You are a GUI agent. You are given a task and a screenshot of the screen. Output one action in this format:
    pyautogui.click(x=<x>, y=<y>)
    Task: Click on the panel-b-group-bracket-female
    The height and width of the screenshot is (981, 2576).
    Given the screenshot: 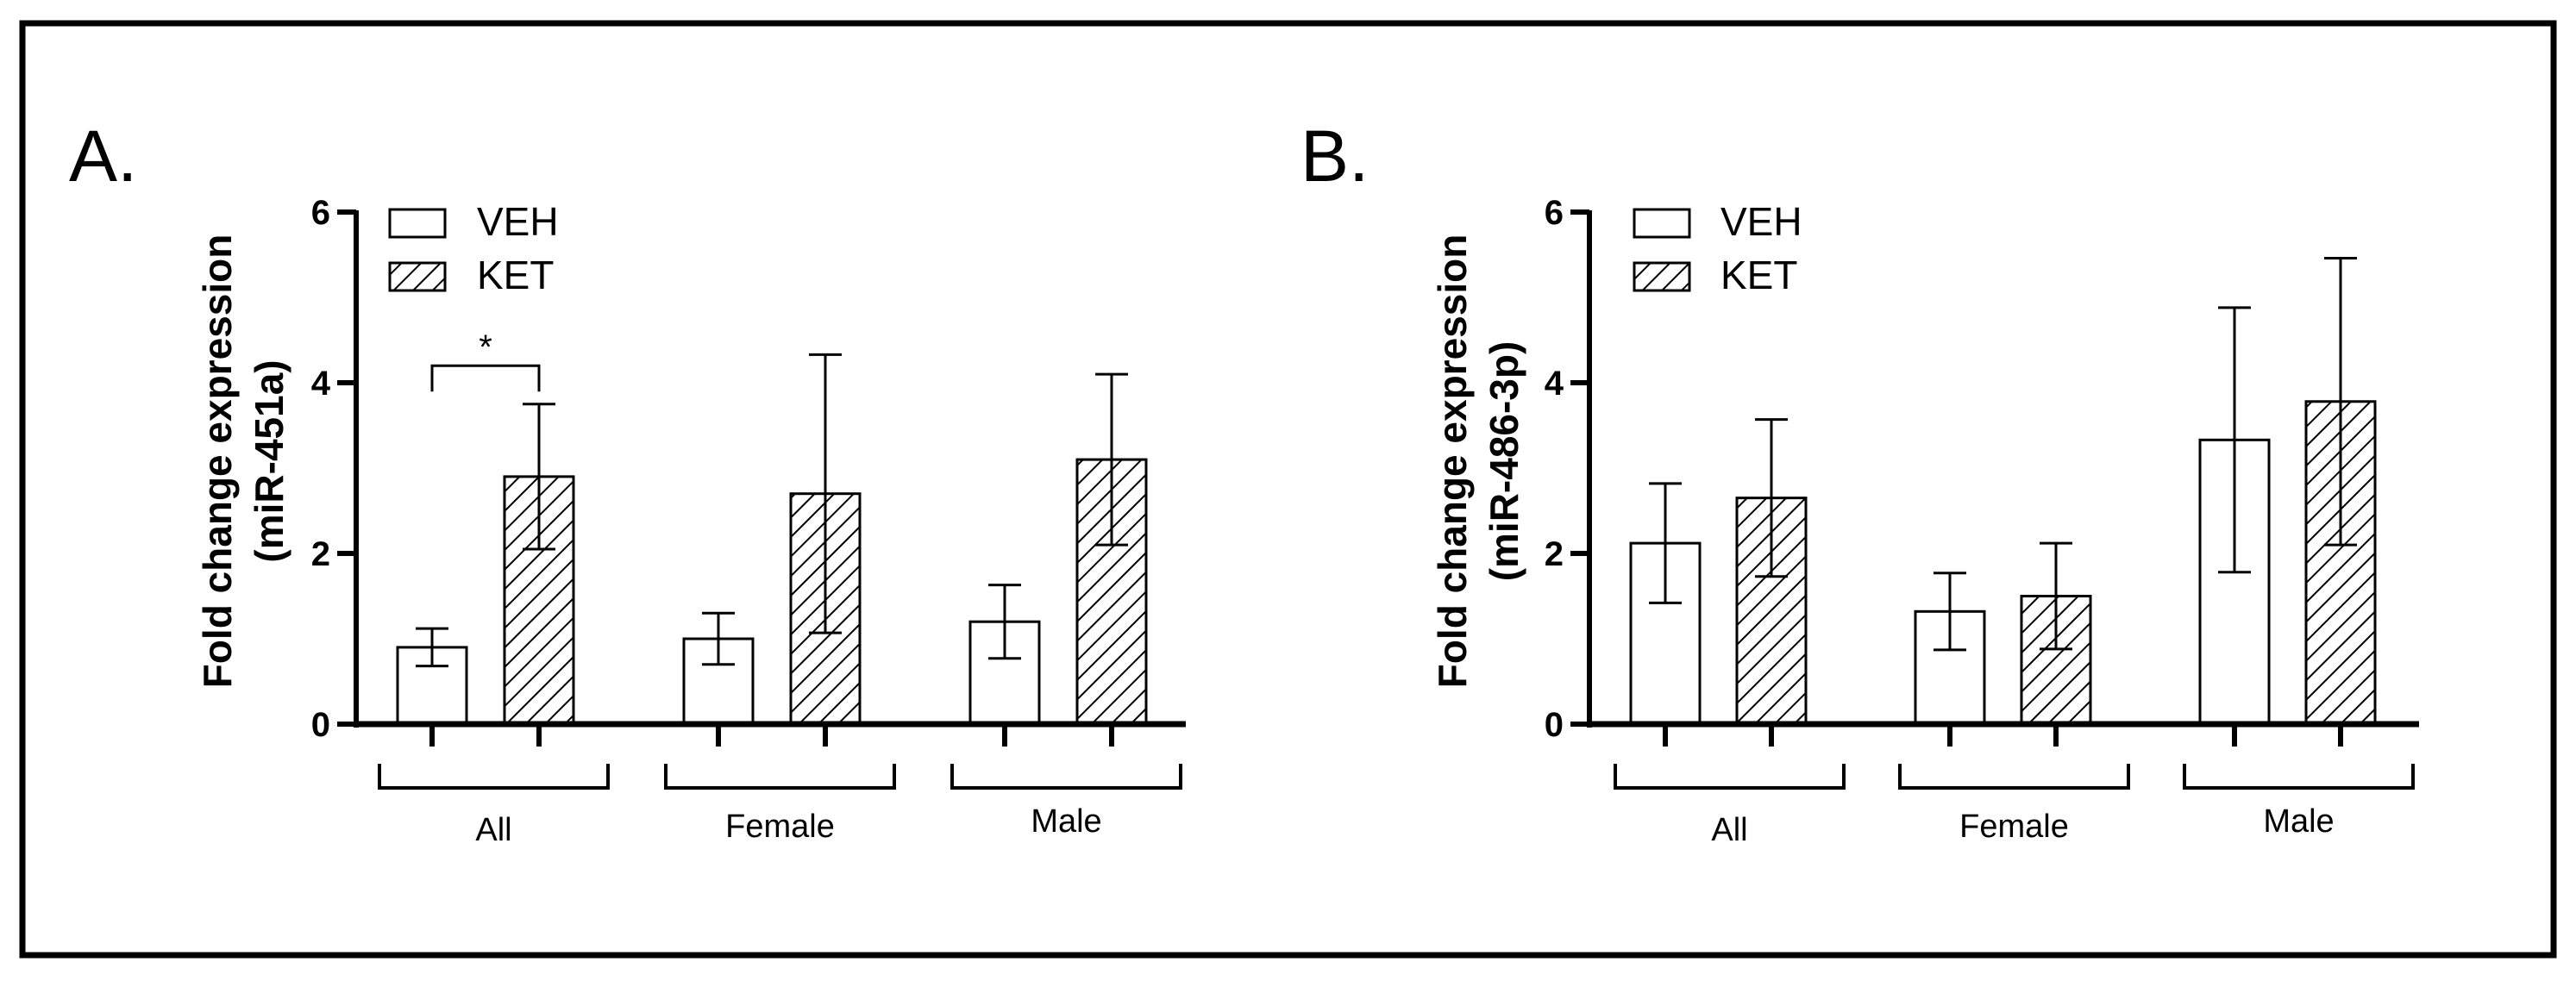 What is the action you would take?
    pyautogui.click(x=2014, y=777)
    